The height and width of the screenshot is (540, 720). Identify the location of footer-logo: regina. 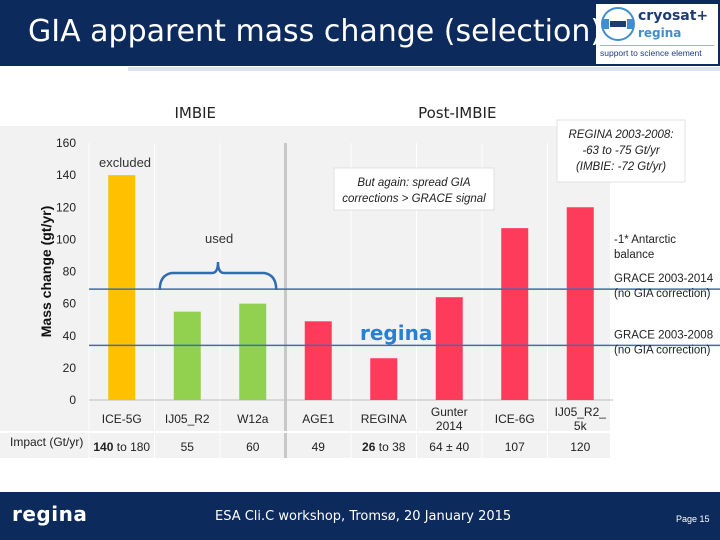
(50, 514).